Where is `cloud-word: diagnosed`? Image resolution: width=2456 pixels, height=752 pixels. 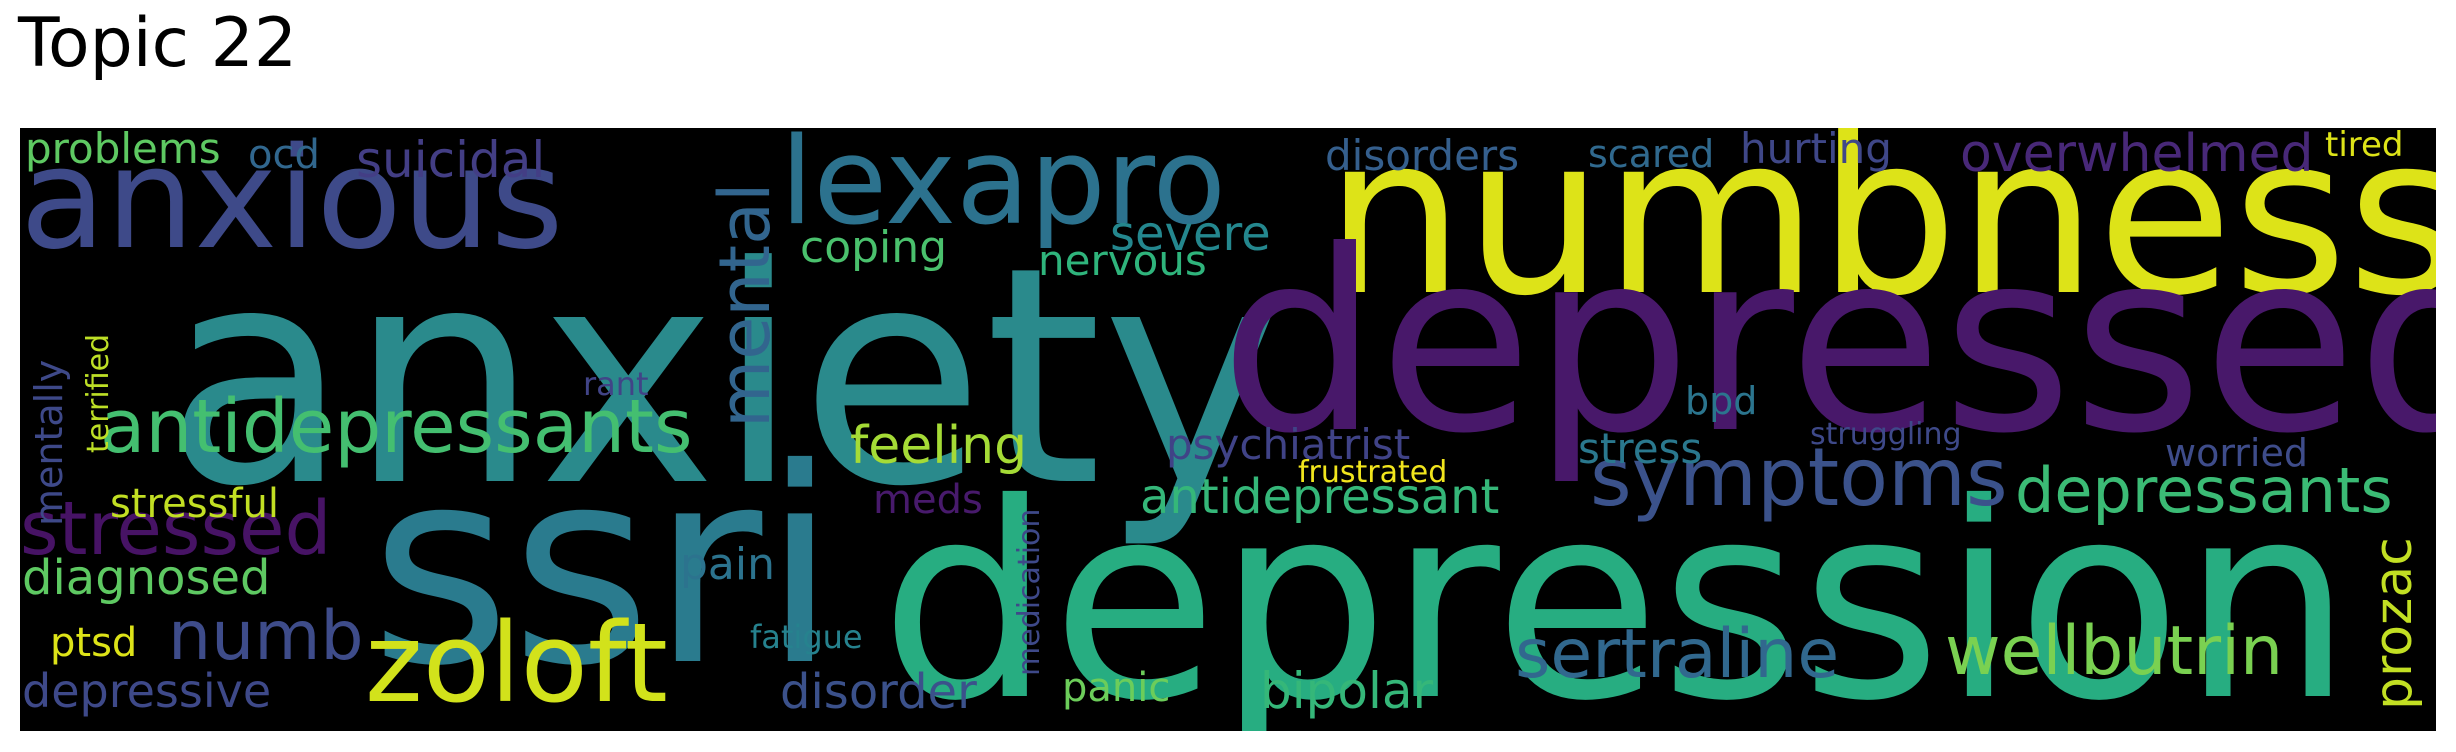
cloud-word: diagnosed is located at coordinates (146, 578).